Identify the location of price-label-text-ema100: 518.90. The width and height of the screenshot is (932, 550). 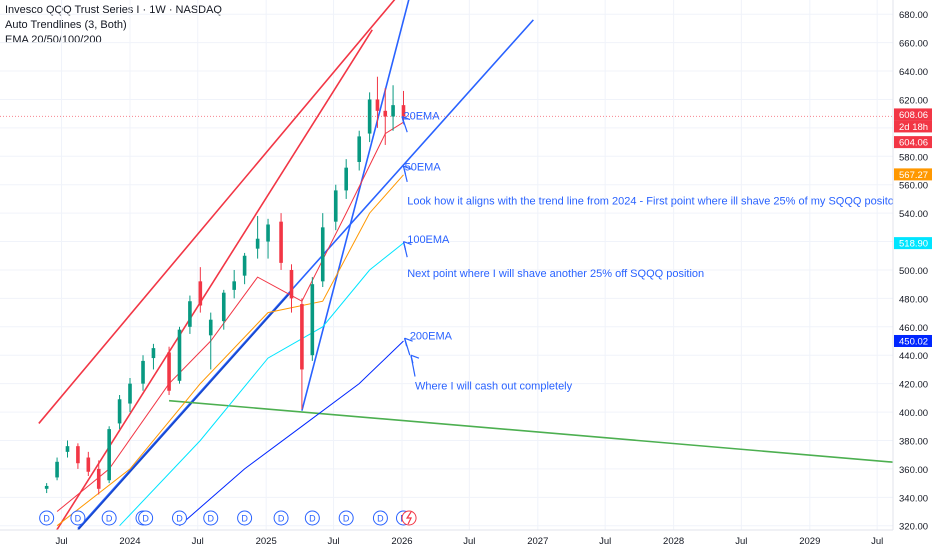
(913, 244).